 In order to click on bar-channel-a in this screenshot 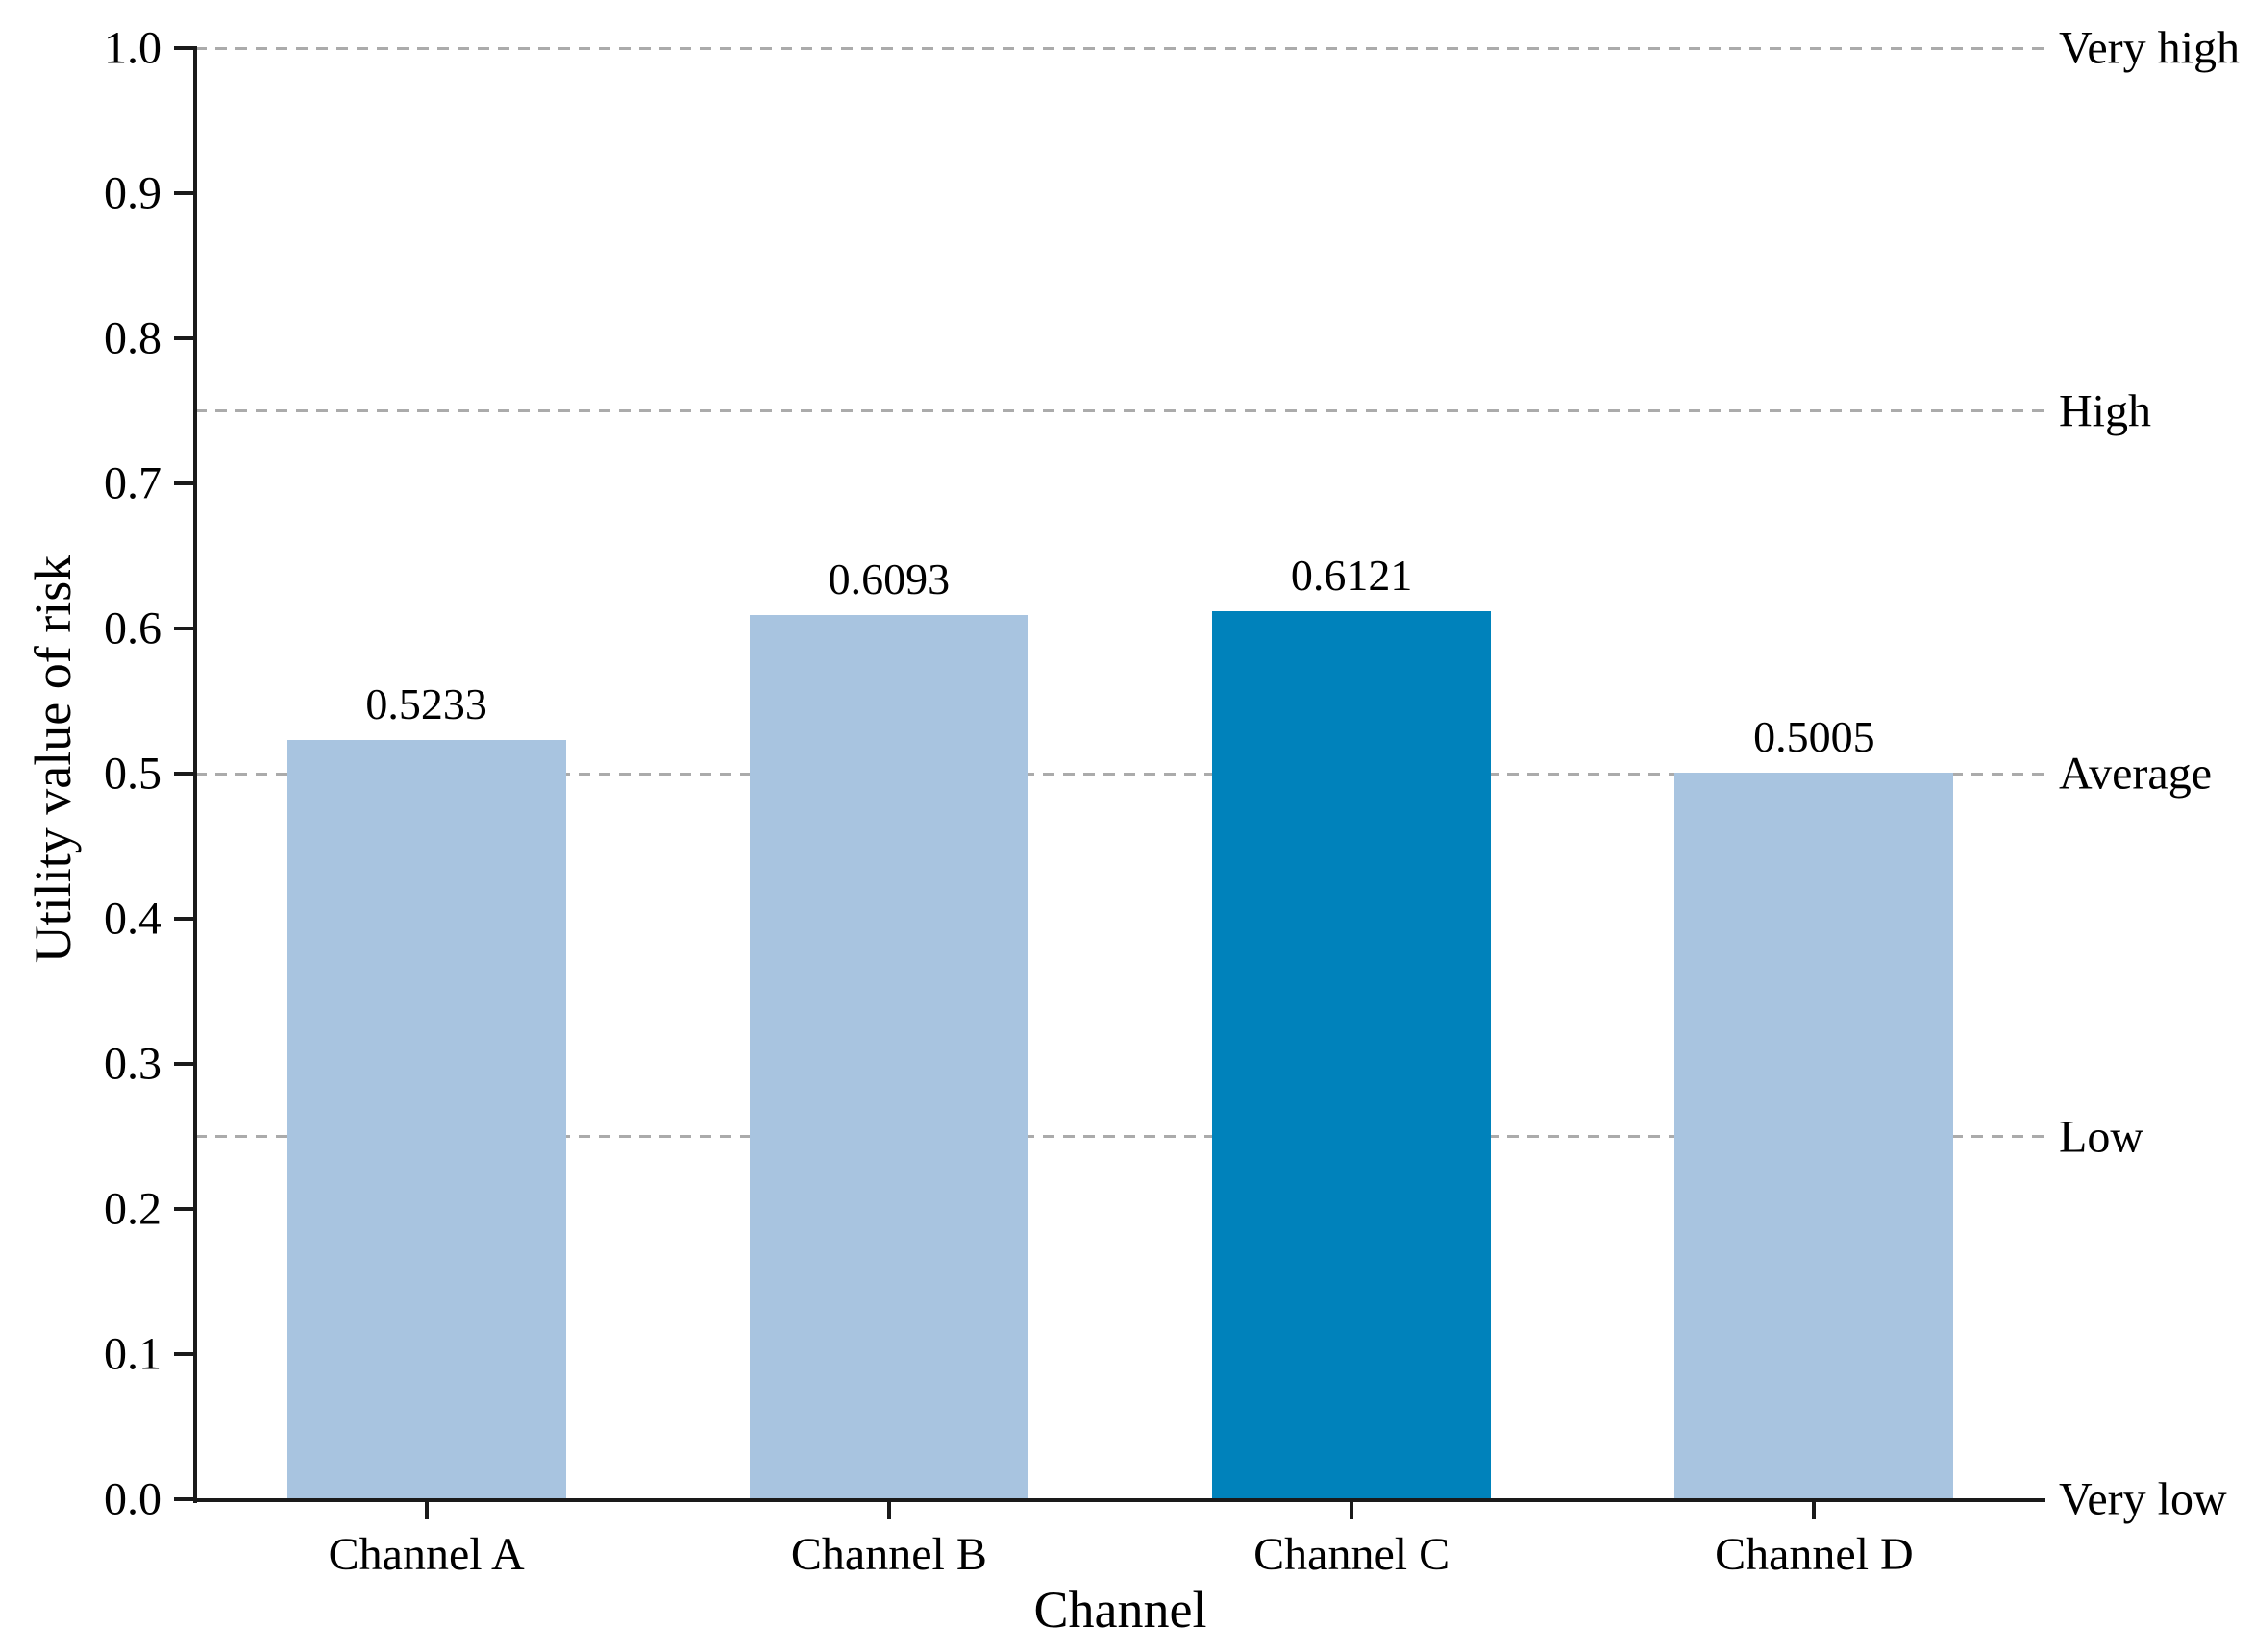, I will do `click(426, 1119)`.